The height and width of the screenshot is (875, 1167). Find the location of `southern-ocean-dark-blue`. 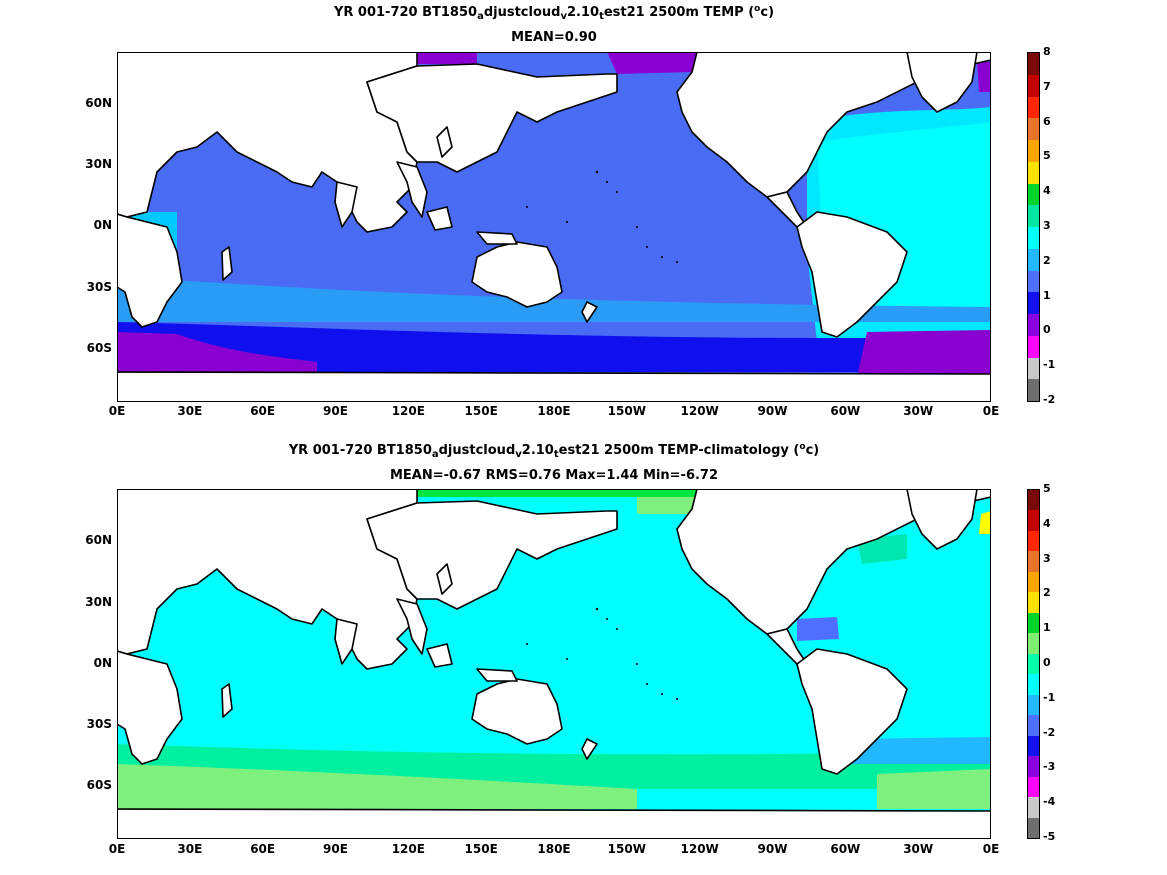

southern-ocean-dark-blue is located at coordinates (554, 347).